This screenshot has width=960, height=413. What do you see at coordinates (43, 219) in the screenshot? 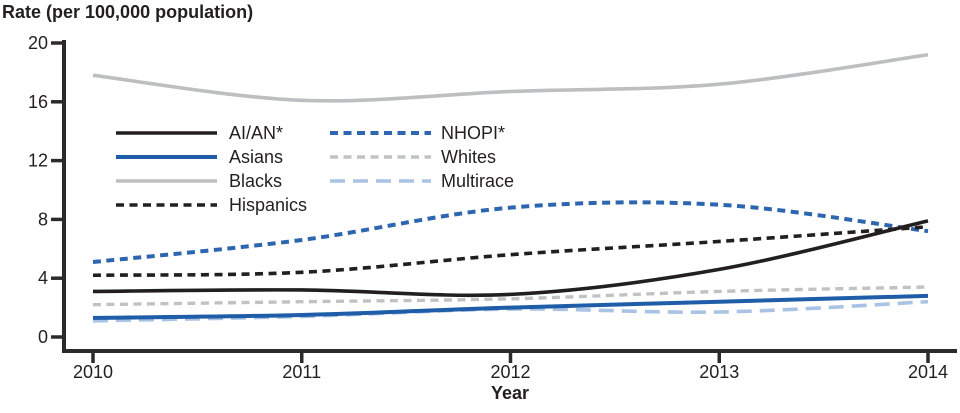
I see `y-axis-tick-label: 8` at bounding box center [43, 219].